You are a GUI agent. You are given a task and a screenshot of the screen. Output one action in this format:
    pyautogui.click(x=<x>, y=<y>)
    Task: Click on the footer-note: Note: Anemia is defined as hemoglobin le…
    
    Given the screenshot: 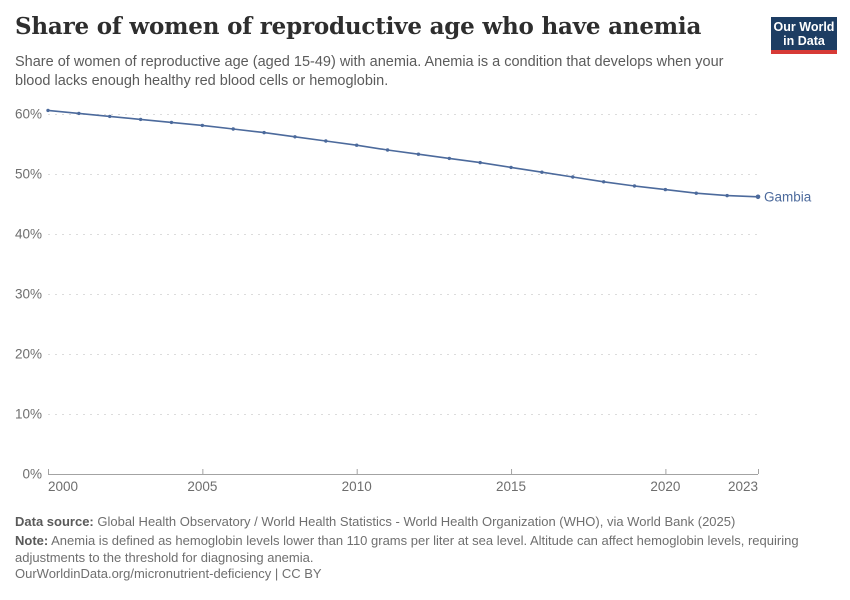 What is the action you would take?
    pyautogui.click(x=417, y=549)
    